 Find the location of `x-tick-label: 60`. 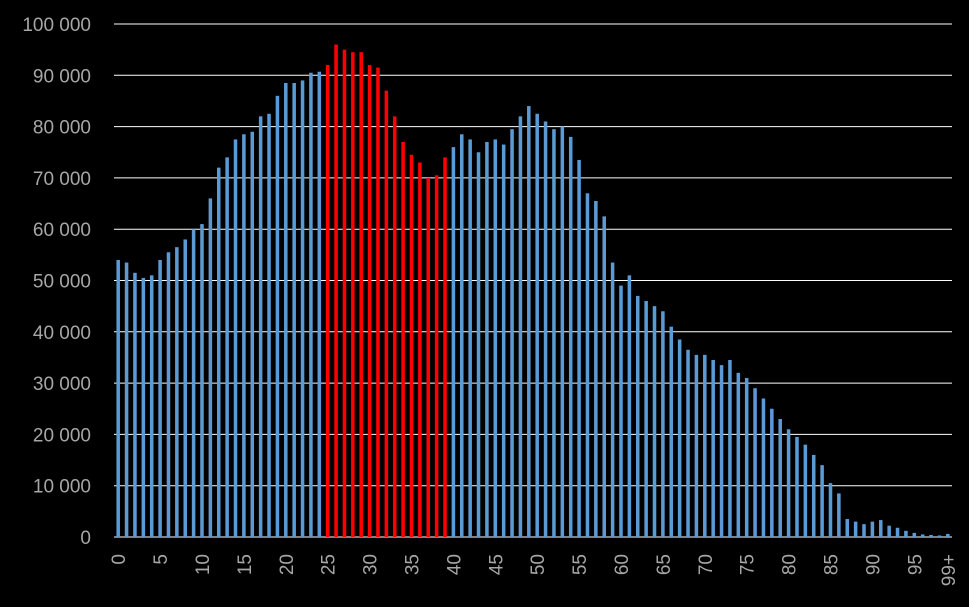

x-tick-label: 60 is located at coordinates (622, 564).